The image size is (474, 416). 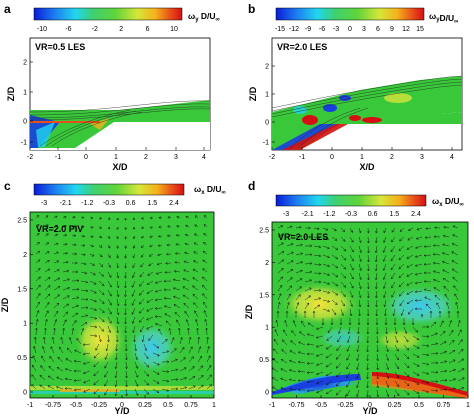 I want to click on caption-a: VR=0.5 LES, so click(x=60, y=47).